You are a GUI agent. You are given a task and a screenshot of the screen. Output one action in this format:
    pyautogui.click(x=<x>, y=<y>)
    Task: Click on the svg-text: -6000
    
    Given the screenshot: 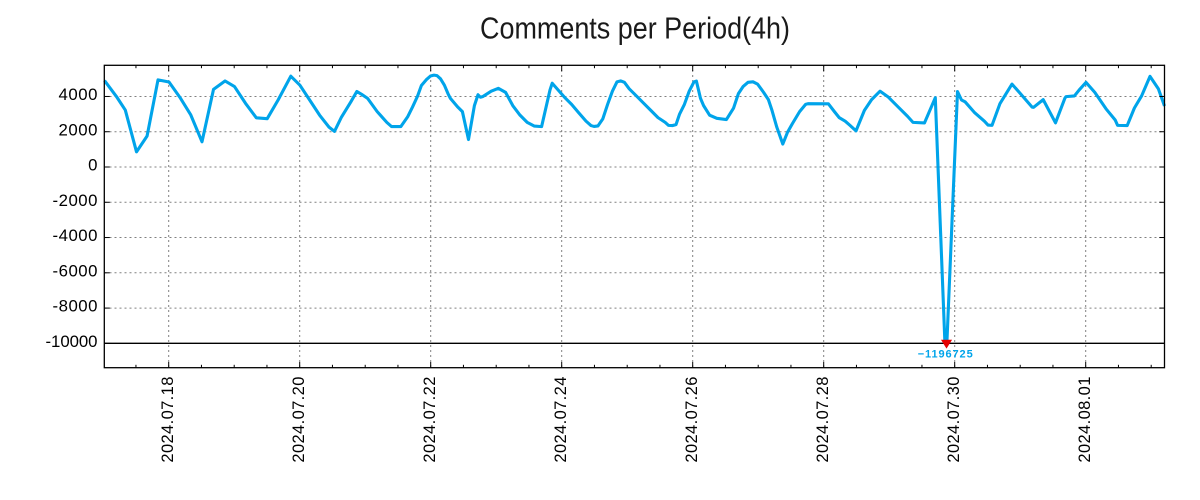 What is the action you would take?
    pyautogui.click(x=75, y=270)
    